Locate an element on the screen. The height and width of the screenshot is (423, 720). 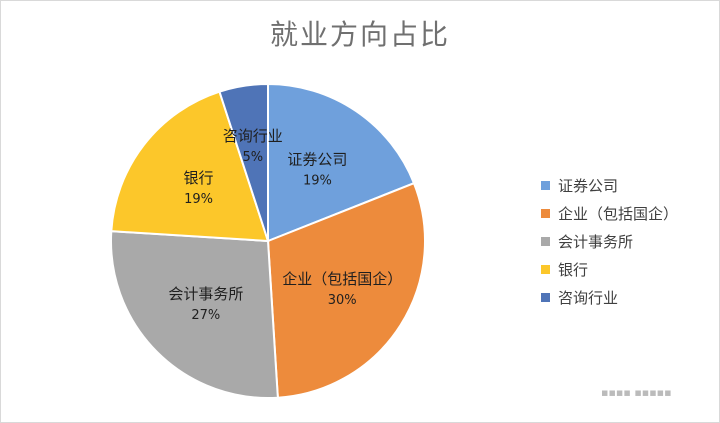
slice-value-1: 19% is located at coordinates (317, 180).